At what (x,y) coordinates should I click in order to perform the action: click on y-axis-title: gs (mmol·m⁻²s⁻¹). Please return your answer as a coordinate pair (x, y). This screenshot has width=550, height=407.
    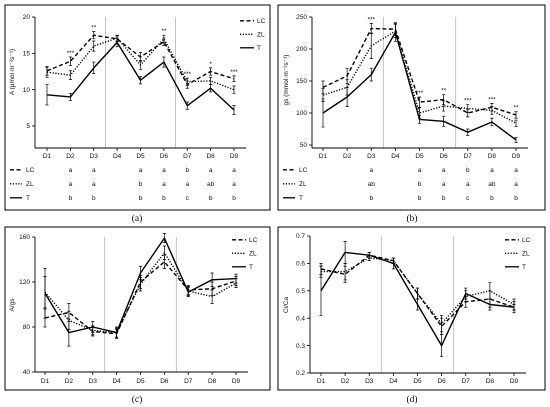
    Looking at the image, I should click on (286, 80).